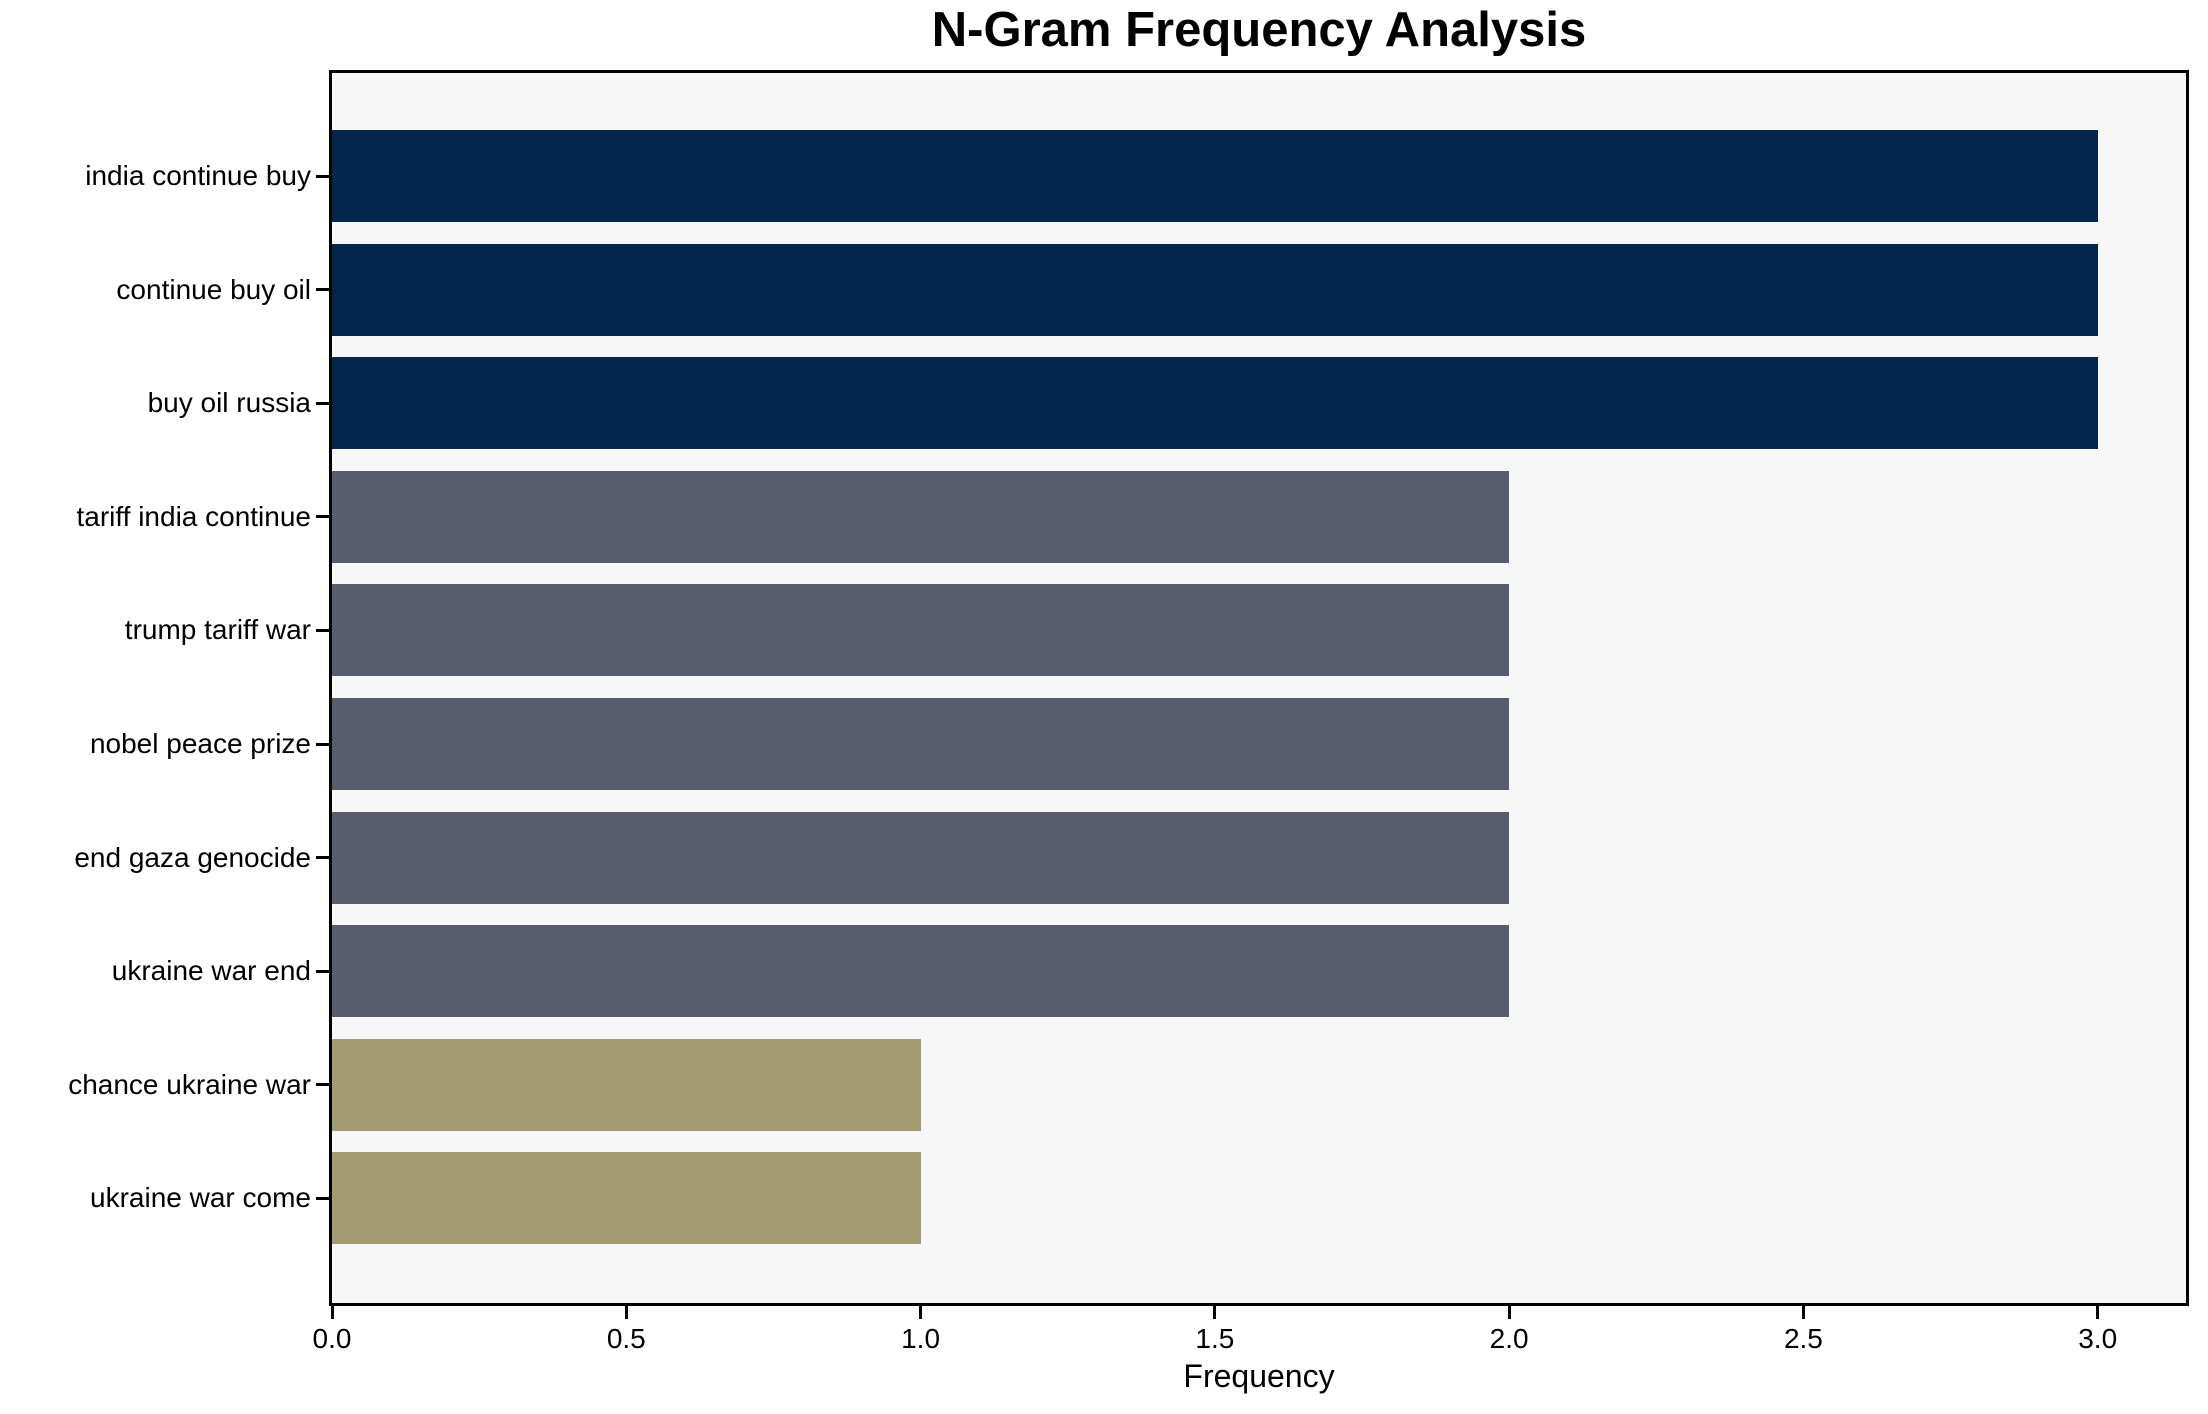  Describe the element at coordinates (193, 516) in the screenshot. I see `y-tick-label: tariff india continue` at that location.